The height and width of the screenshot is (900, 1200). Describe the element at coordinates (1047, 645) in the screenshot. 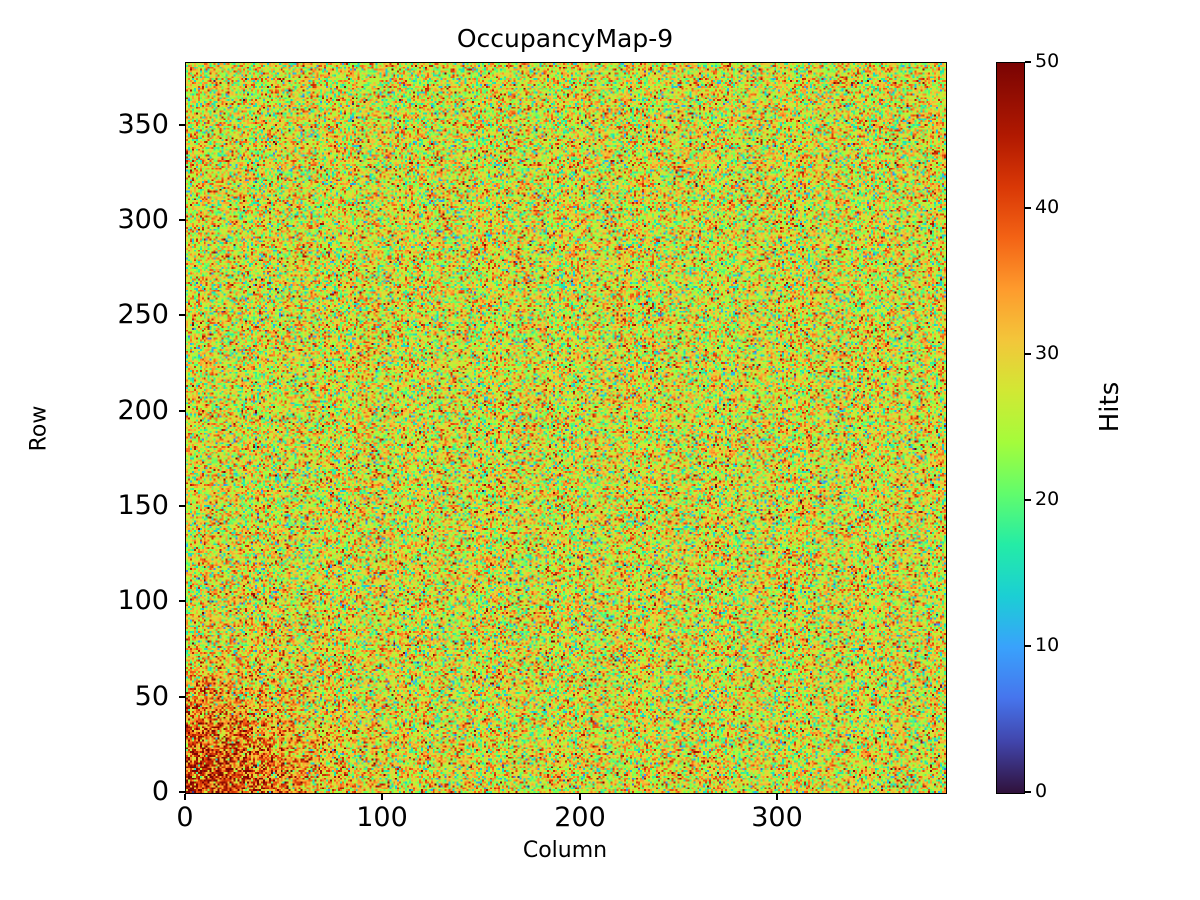

I see `colorbar-tick-label: 10` at that location.